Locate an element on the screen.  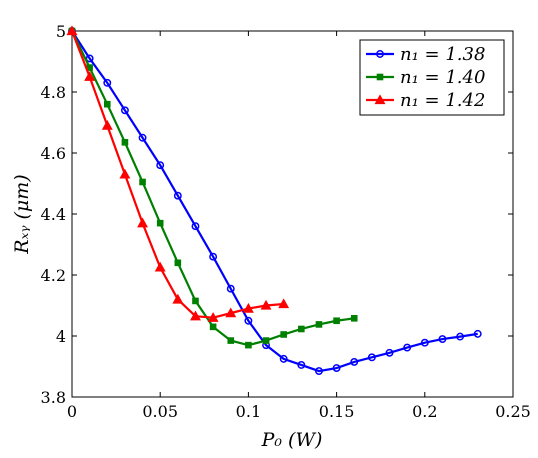
legend-label: n₁ = 1.38 is located at coordinates (442, 54).